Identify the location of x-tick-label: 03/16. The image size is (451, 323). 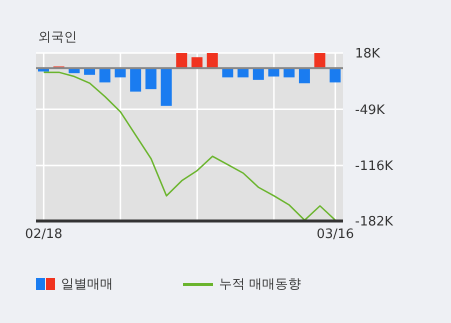
(335, 234).